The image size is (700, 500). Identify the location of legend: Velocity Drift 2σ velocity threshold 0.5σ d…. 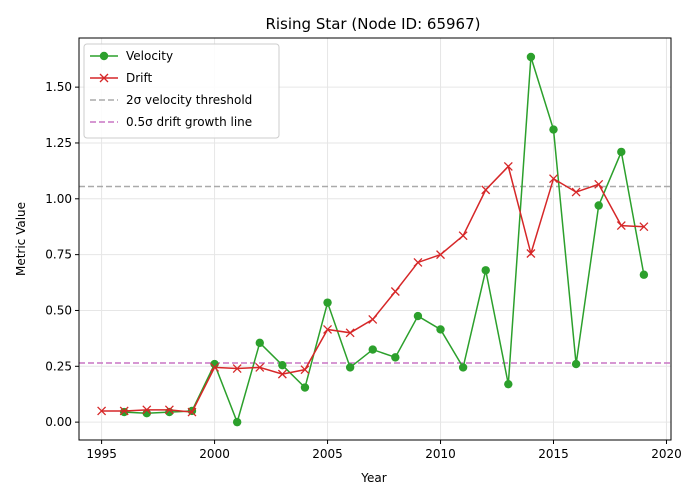
(181, 91).